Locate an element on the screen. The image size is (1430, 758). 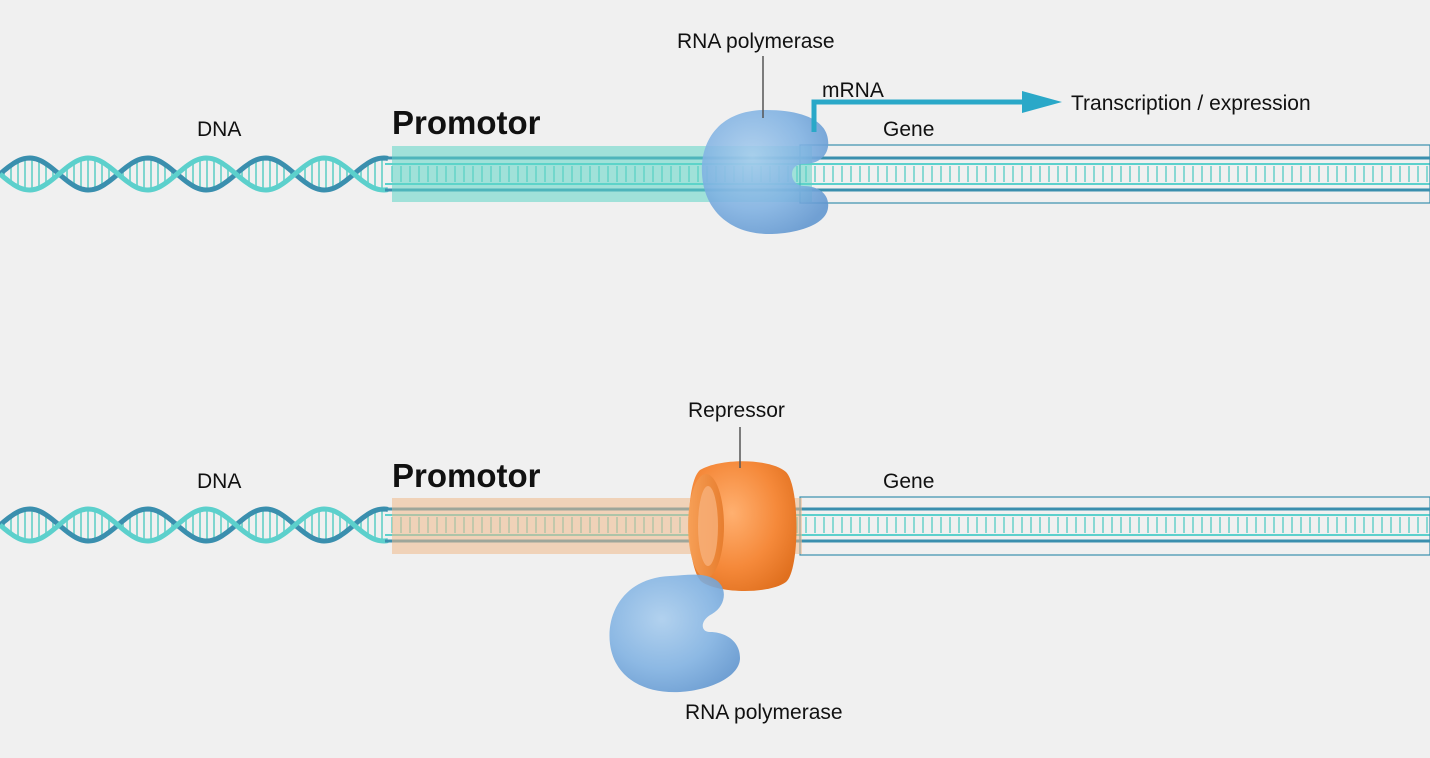
outcome-label: Transcription / expression is located at coordinates (1191, 103).